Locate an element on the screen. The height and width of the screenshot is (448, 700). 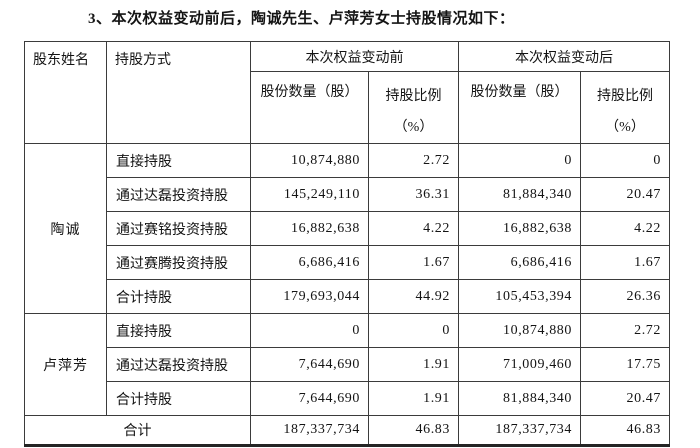
header-after-change: 本次权益变动后 is located at coordinates (564, 56).